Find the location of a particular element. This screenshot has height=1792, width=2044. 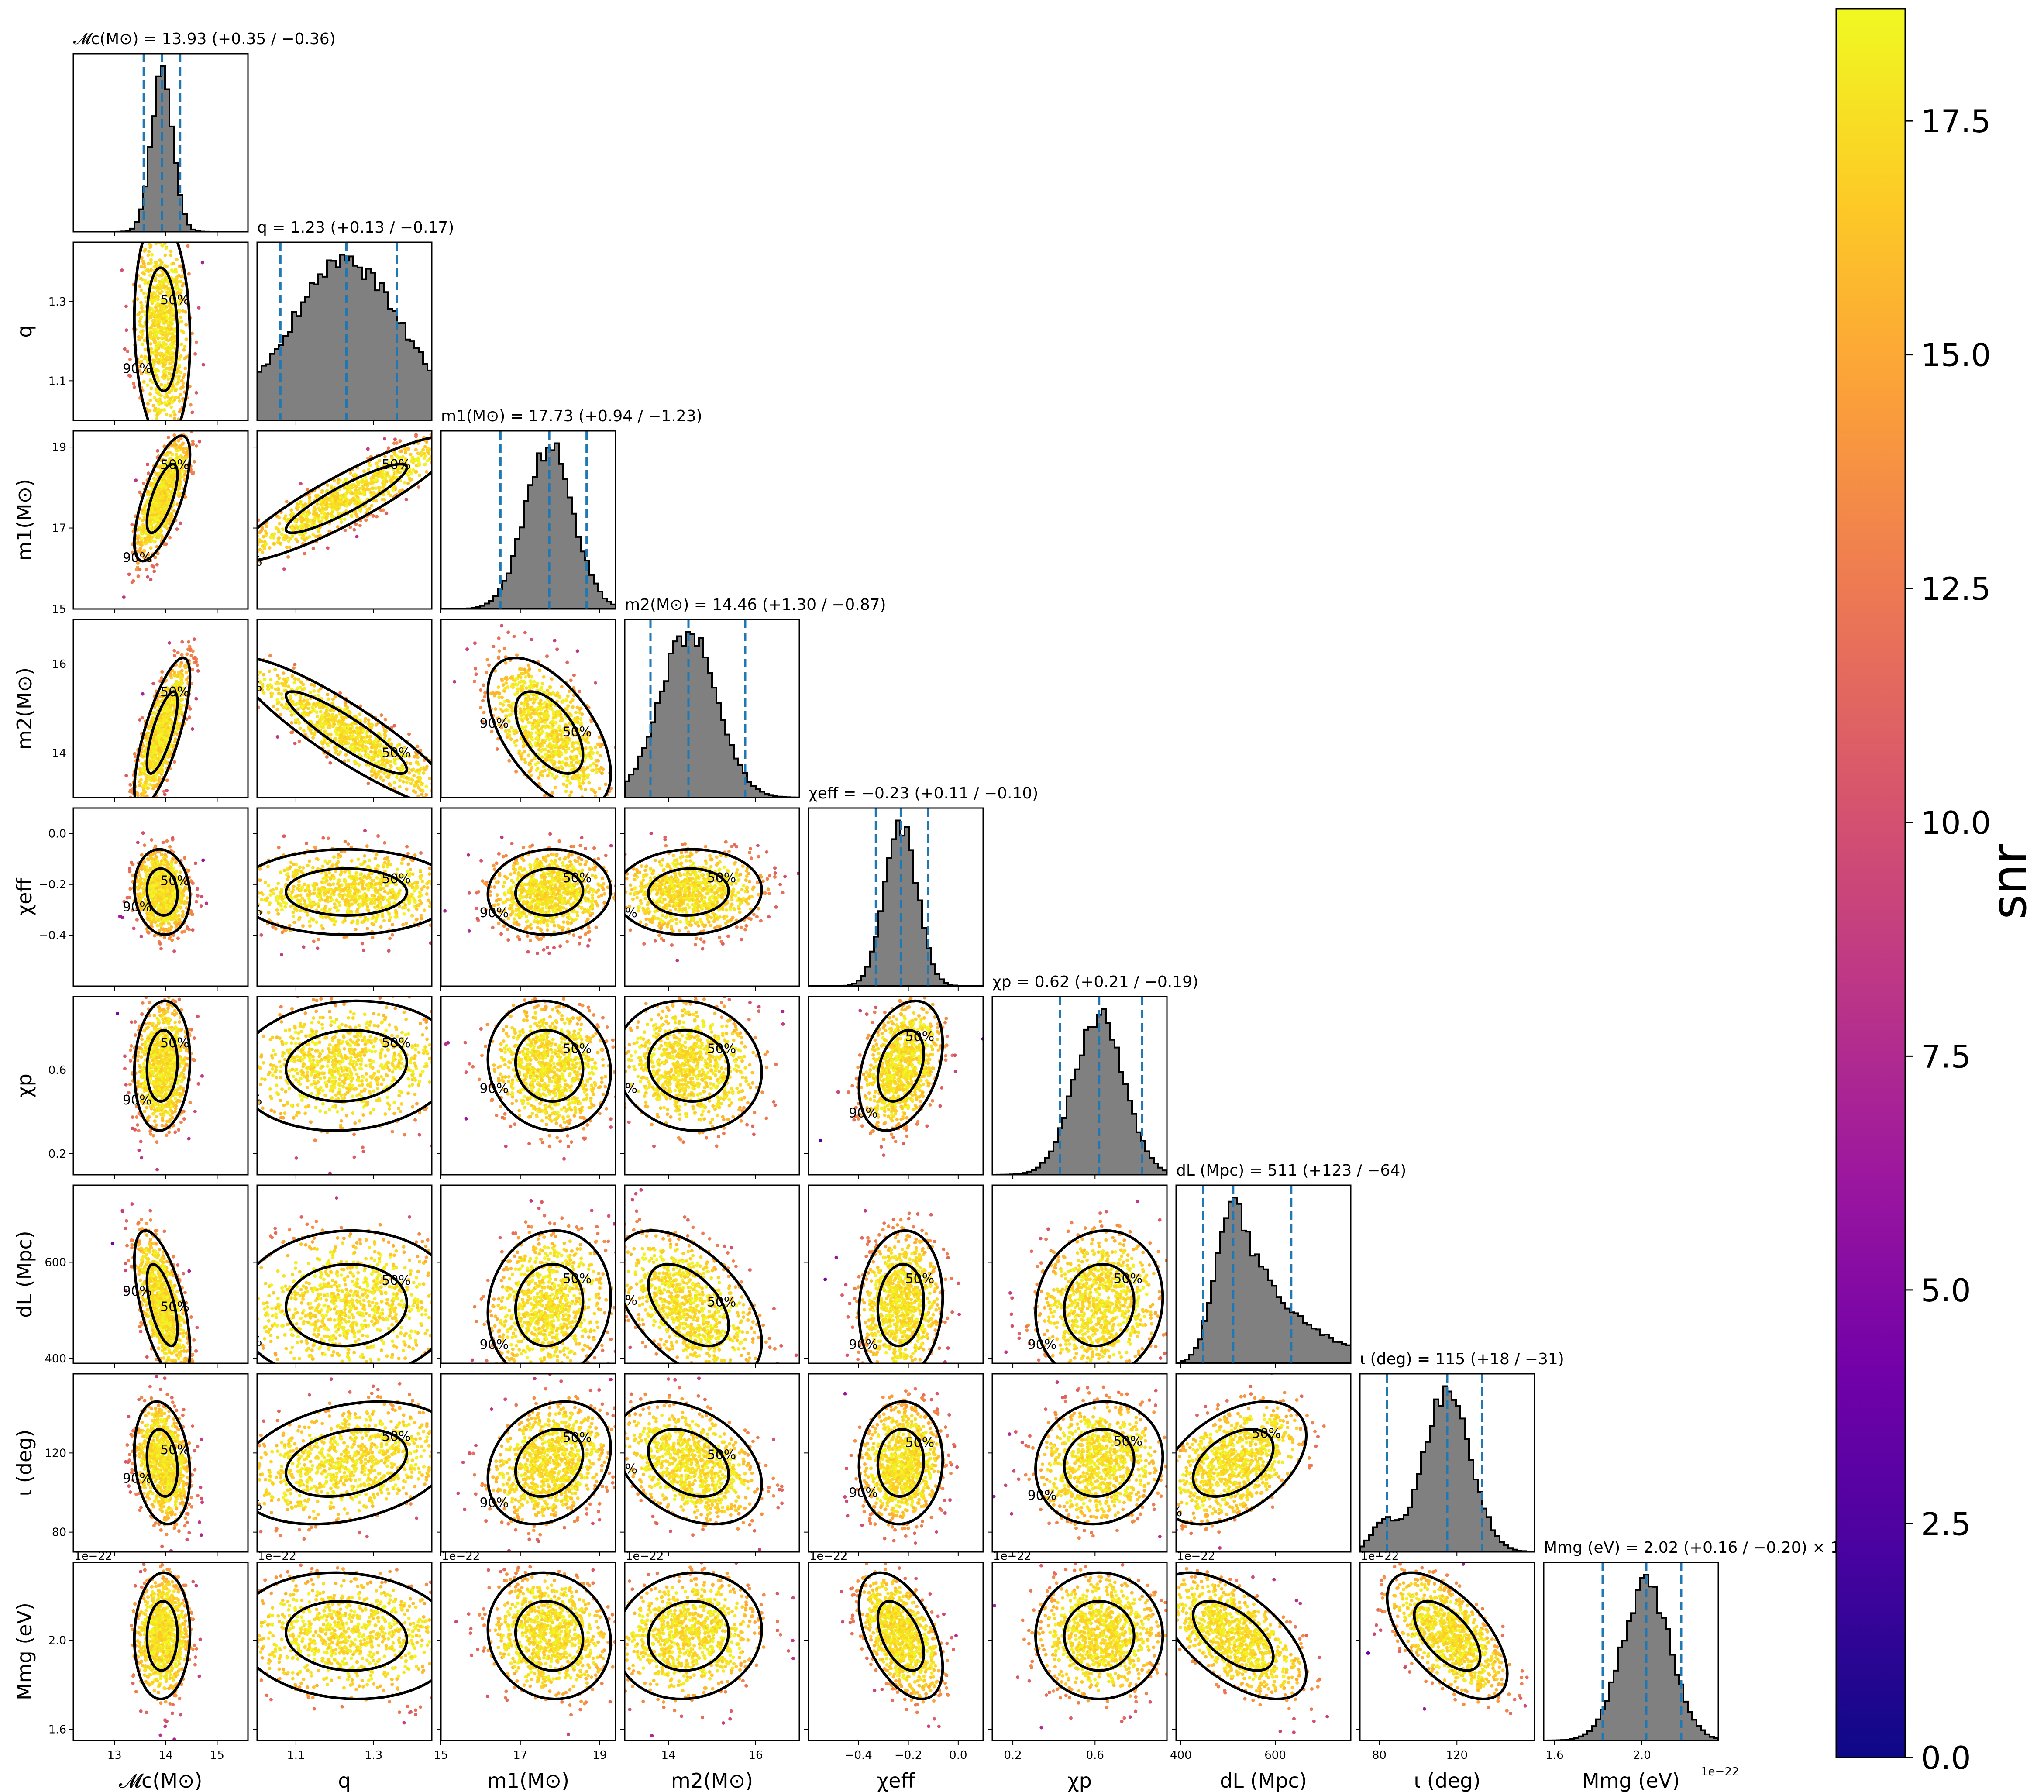

scatter-points is located at coordinates (162, 339).